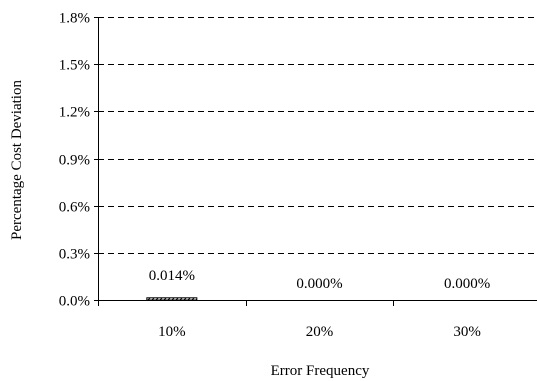 The height and width of the screenshot is (381, 537). What do you see at coordinates (74, 208) in the screenshot?
I see `y-tick-label-2: 0.6%` at bounding box center [74, 208].